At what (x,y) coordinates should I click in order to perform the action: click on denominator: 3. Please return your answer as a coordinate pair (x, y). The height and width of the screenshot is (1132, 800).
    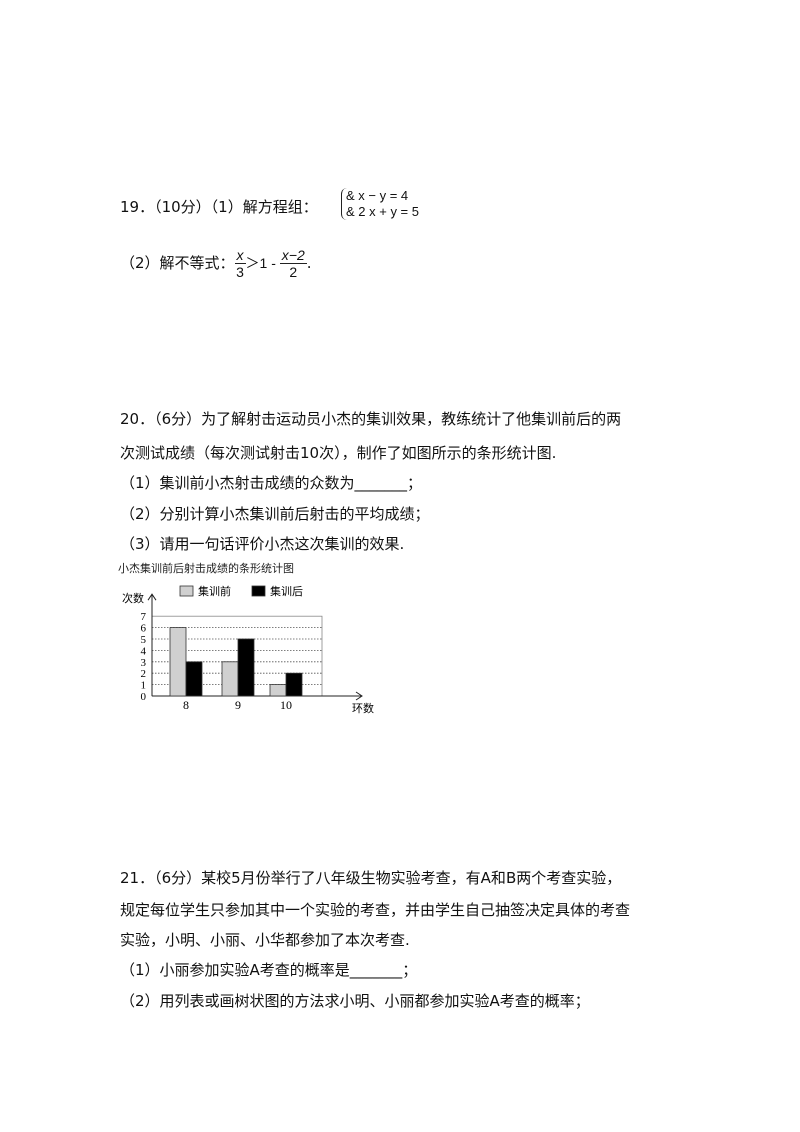
    Looking at the image, I should click on (240, 272).